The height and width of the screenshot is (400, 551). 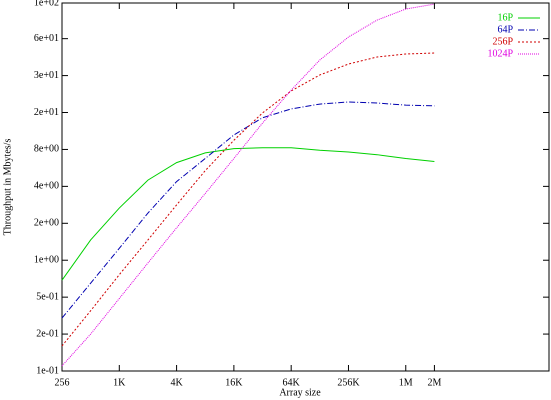 I want to click on x-tick-label: 1M, so click(x=406, y=382).